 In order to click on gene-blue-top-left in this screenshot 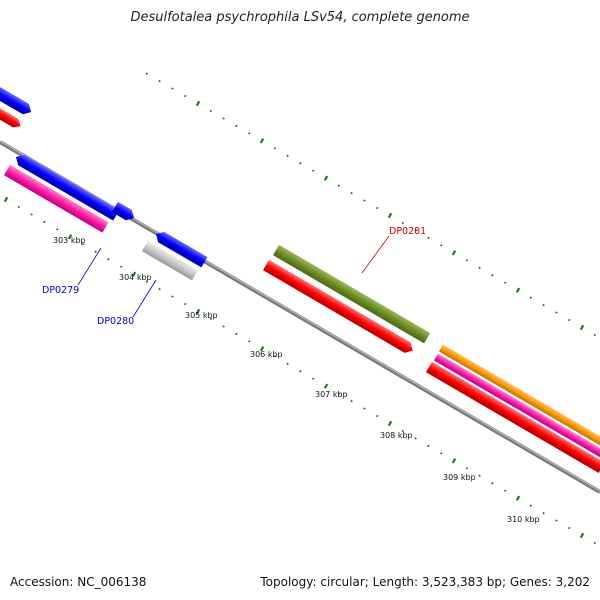, I will do `click(16, 99)`.